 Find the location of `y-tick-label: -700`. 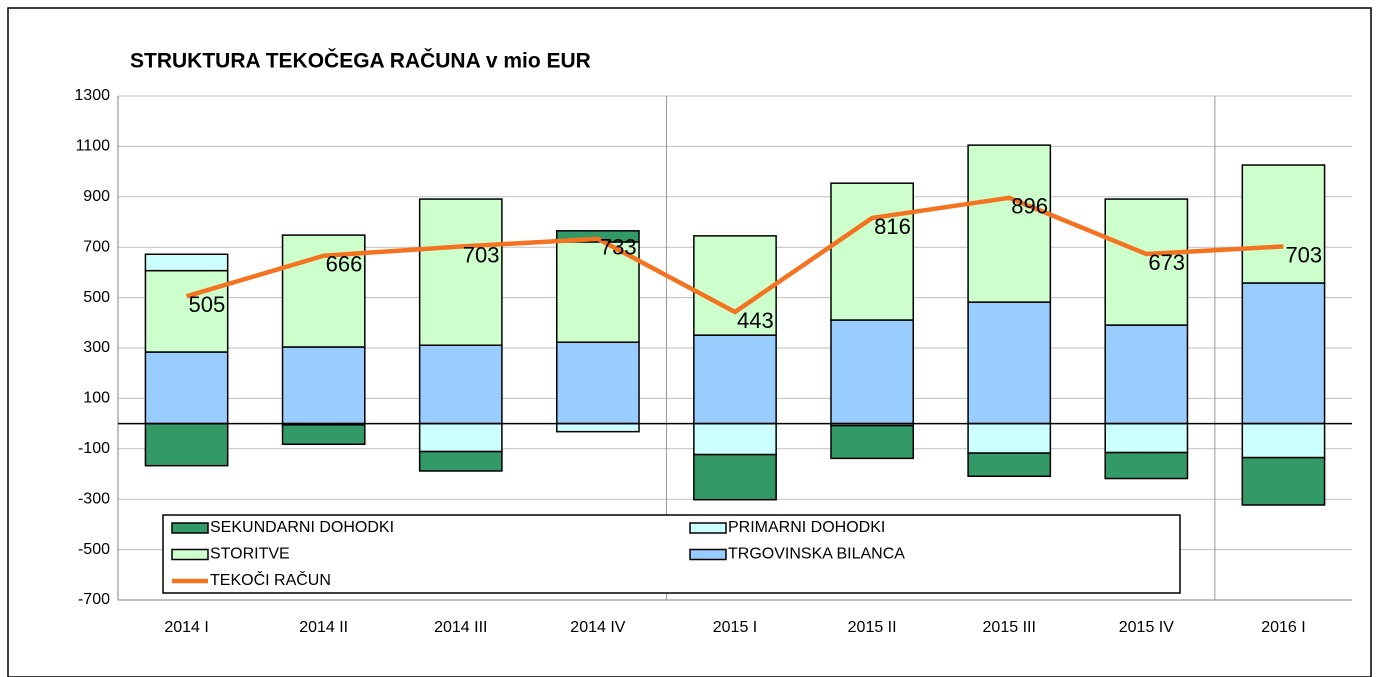

y-tick-label: -700 is located at coordinates (94, 599).